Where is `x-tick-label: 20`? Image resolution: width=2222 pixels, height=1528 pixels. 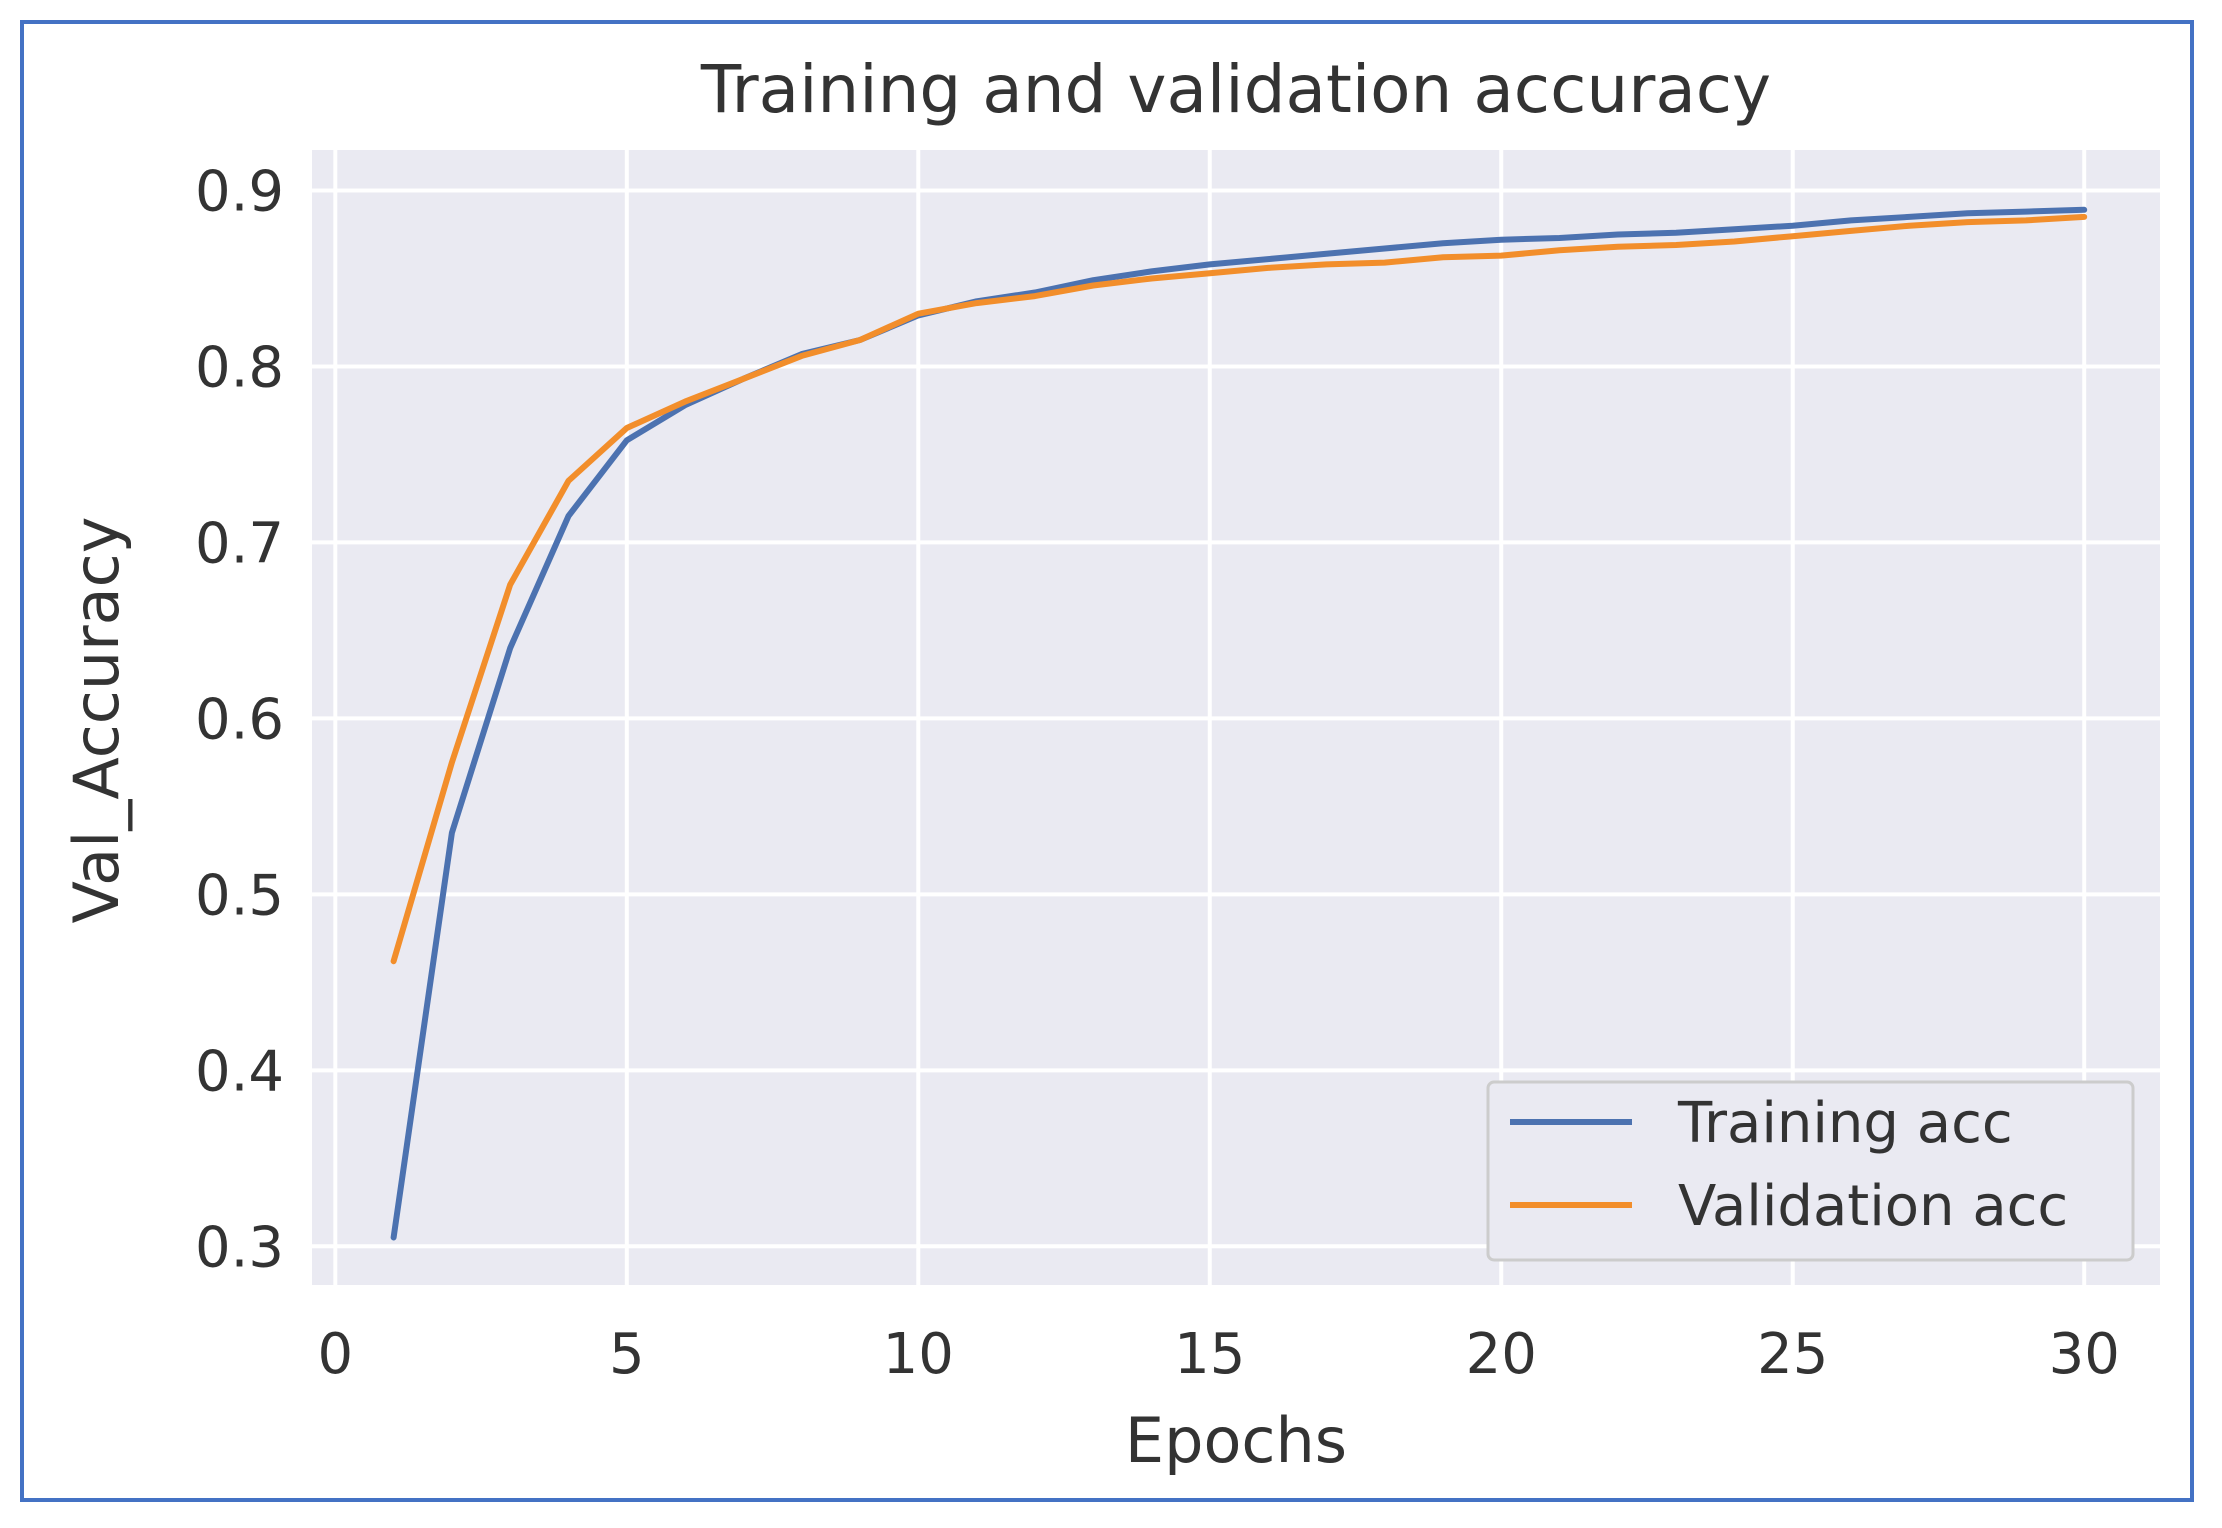 x-tick-label: 20 is located at coordinates (1501, 1354).